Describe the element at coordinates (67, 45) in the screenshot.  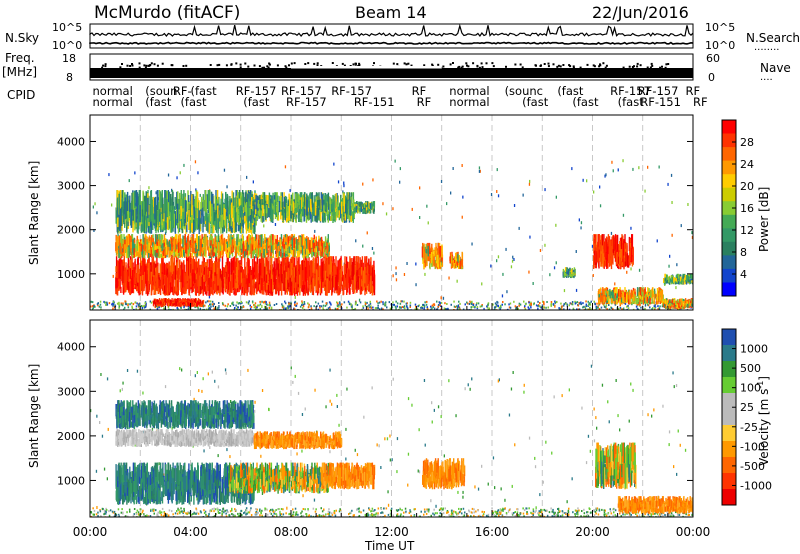
I see `noise-scale-bottom: 10^0` at that location.